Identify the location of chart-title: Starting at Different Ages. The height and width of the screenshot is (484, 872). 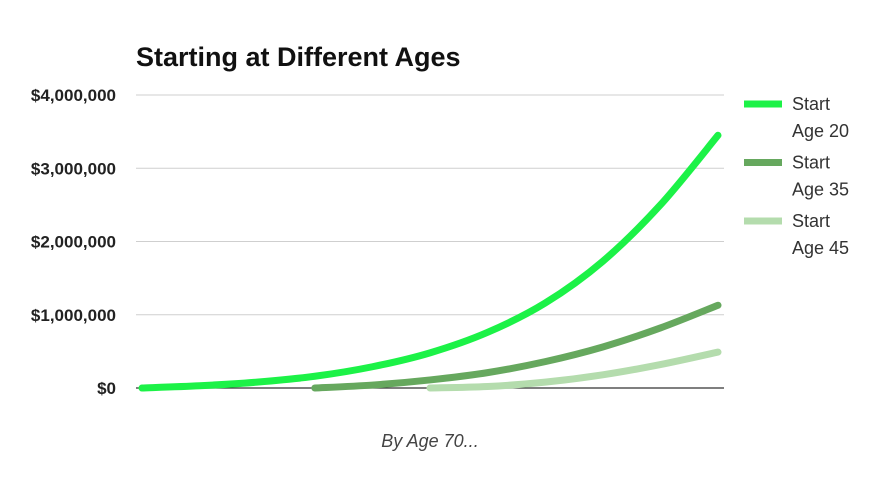
(298, 57).